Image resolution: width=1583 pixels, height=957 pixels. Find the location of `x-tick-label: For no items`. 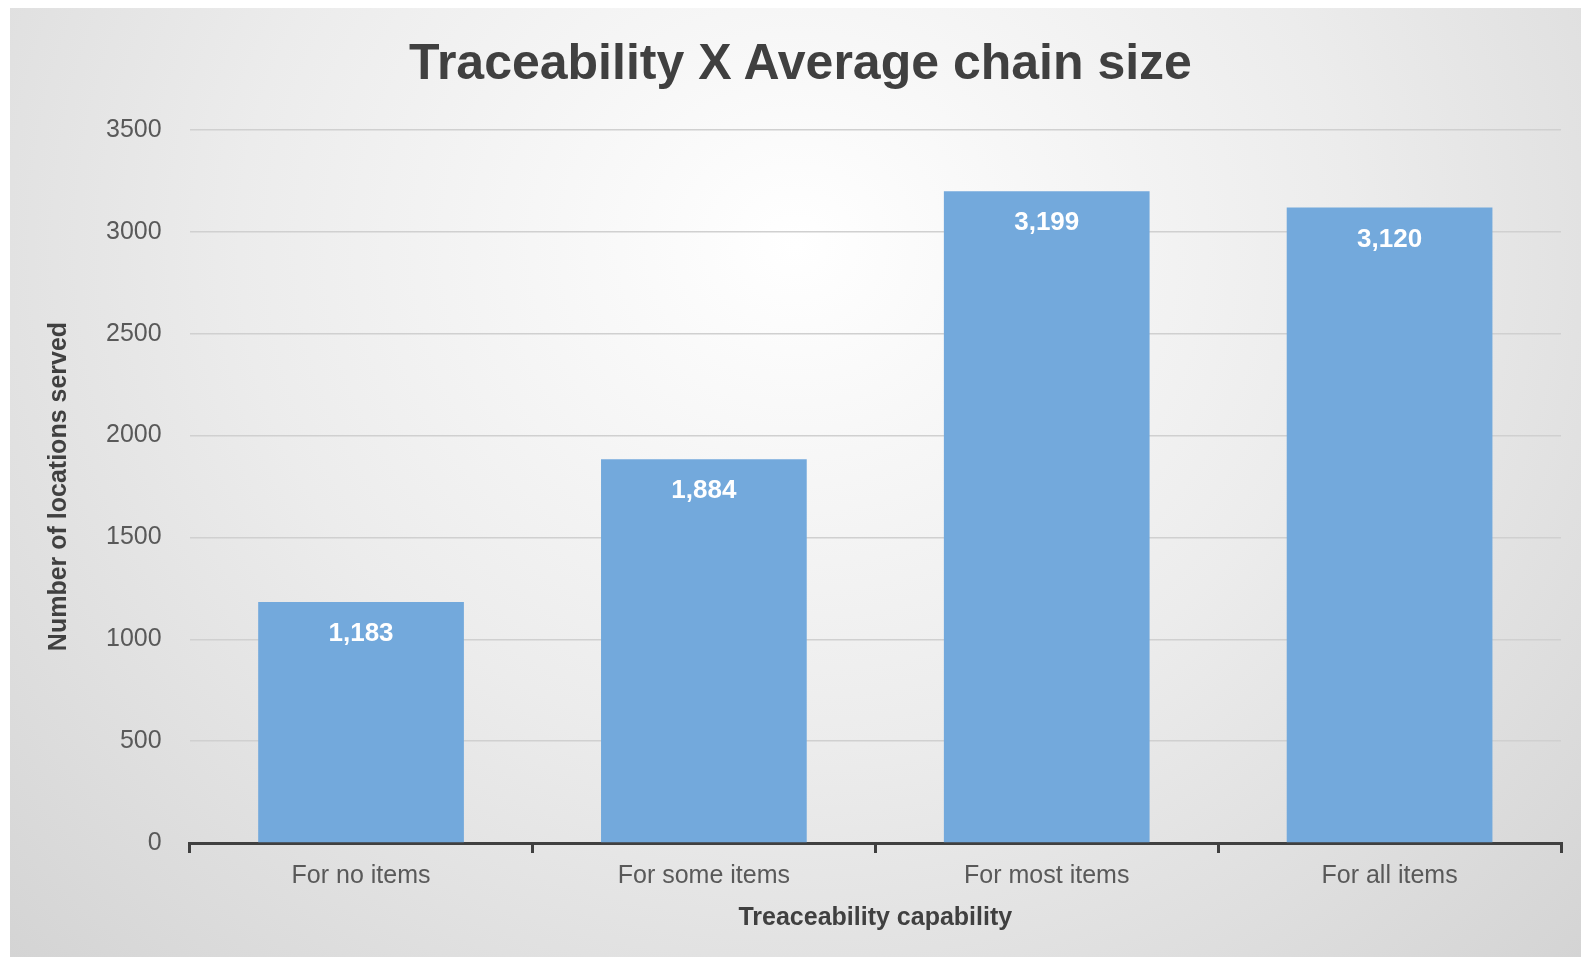

x-tick-label: For no items is located at coordinates (361, 873).